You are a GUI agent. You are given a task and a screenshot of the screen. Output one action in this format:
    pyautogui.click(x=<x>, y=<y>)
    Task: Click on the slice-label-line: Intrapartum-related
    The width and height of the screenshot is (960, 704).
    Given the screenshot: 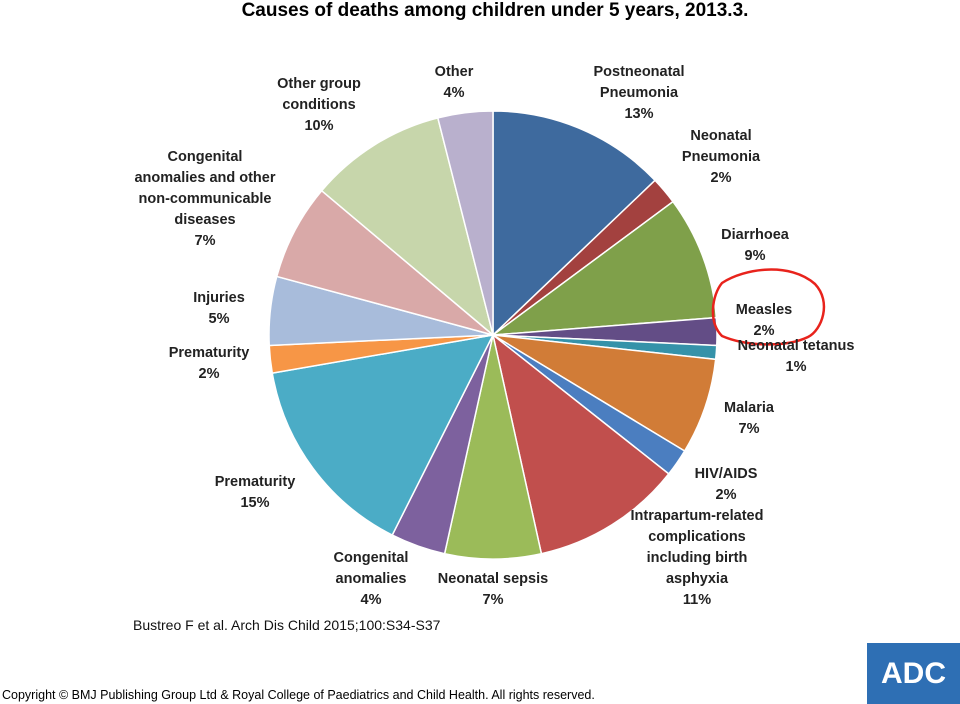 What is the action you would take?
    pyautogui.click(x=697, y=516)
    